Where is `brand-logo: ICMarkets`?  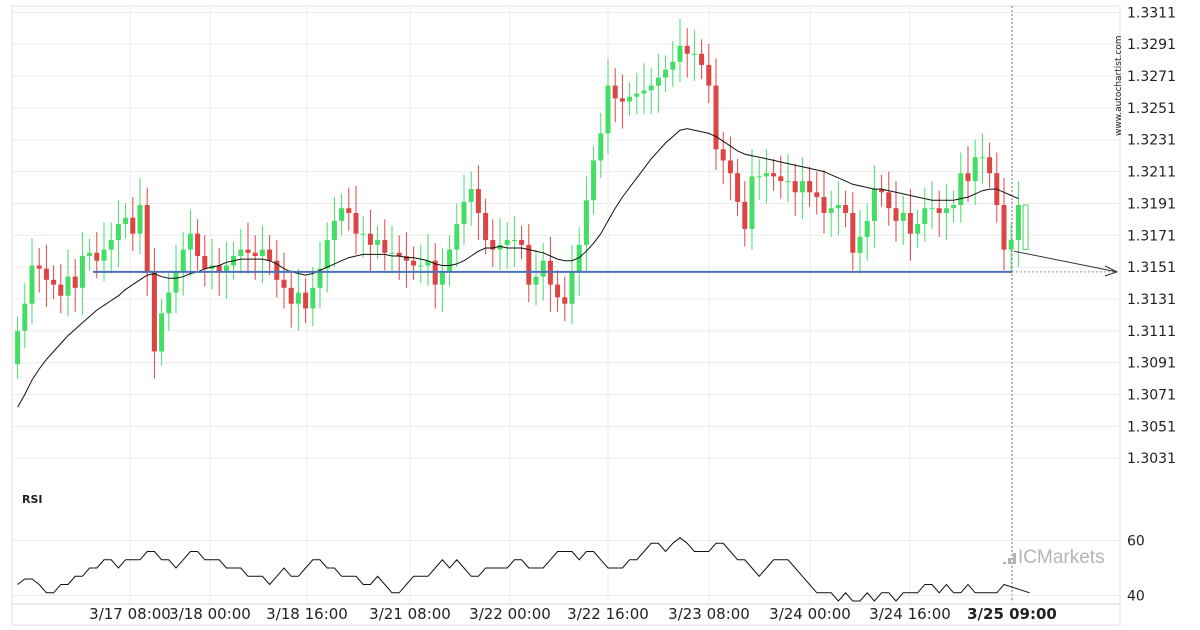
brand-logo: ICMarkets is located at coordinates (1054, 557).